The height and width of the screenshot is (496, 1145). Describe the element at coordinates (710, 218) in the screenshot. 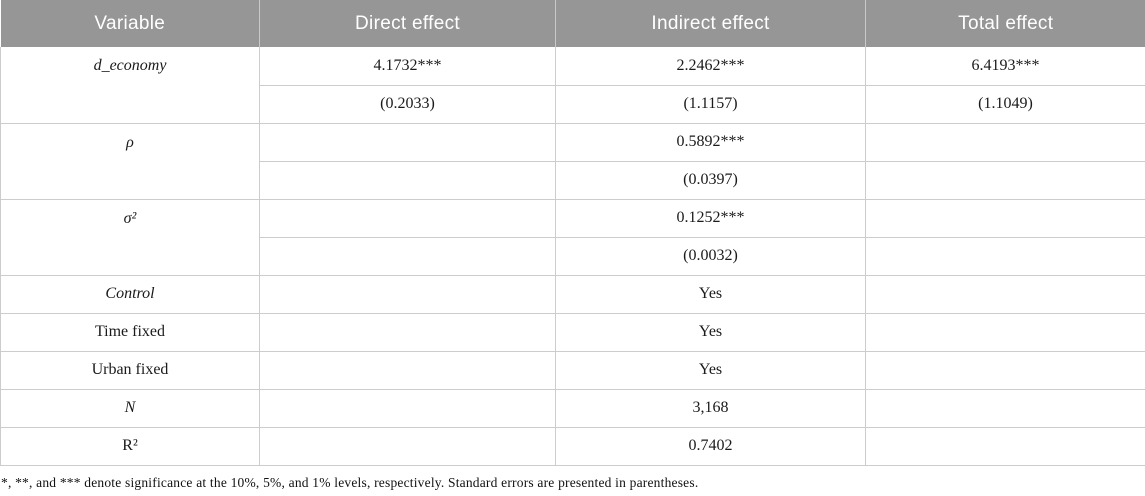

I see `cell-sigma2-indirect-coef: 0.1252***` at that location.